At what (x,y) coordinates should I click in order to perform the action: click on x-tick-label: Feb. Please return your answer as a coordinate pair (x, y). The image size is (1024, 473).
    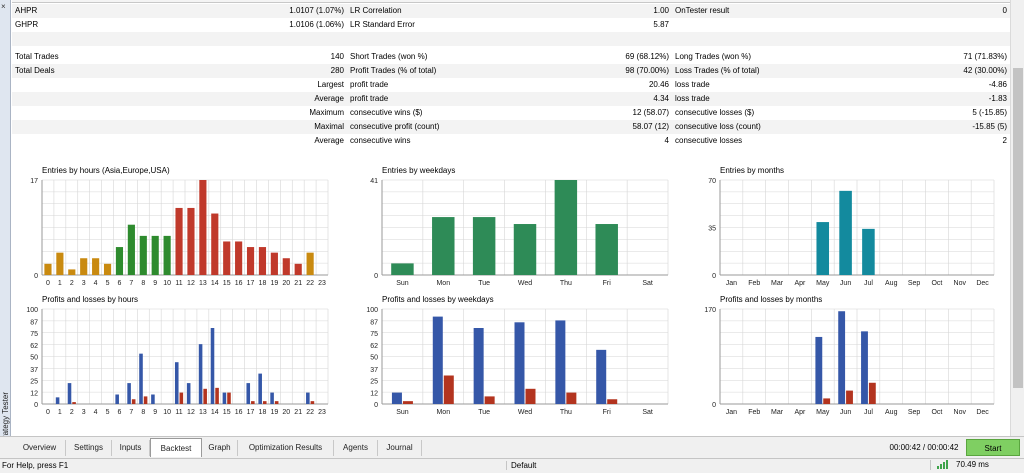
    Looking at the image, I should click on (754, 283).